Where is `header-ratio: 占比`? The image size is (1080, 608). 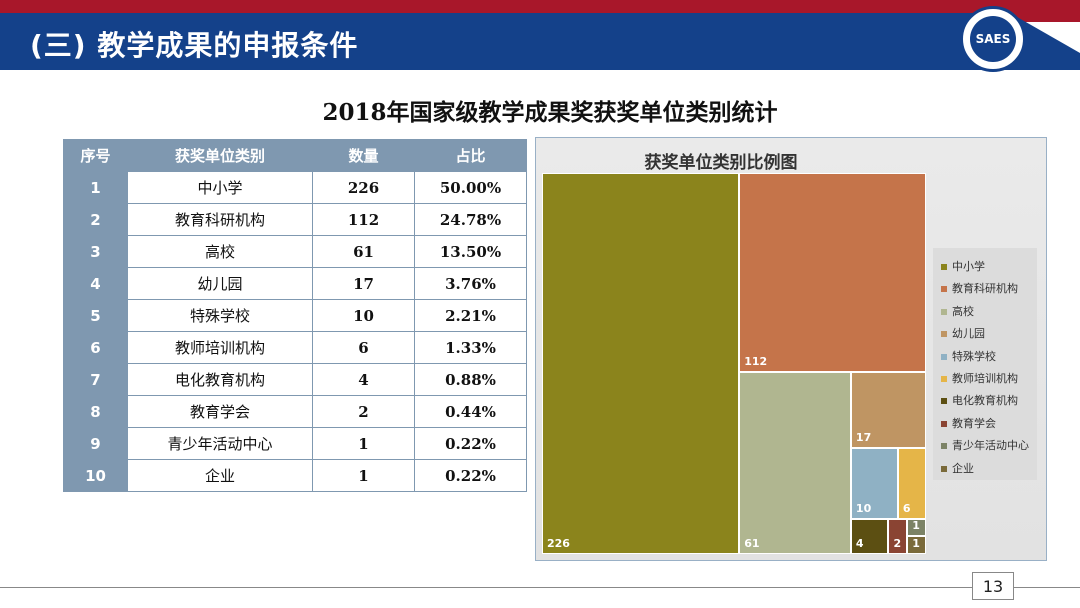
header-ratio: 占比 is located at coordinates (470, 155).